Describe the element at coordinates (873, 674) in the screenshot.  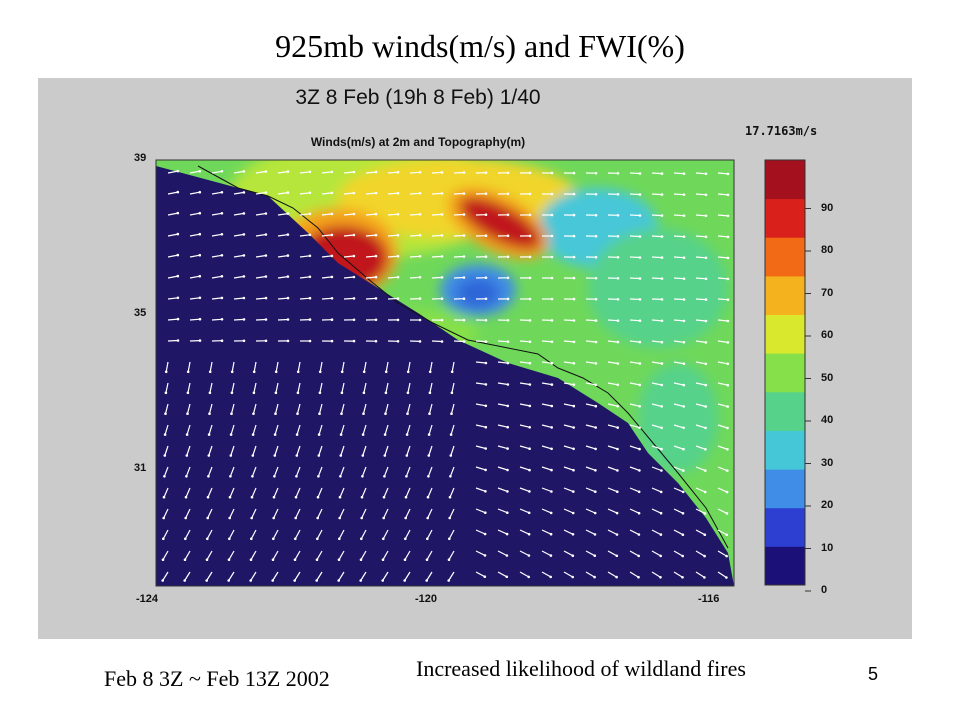
I see `page-number: 5` at that location.